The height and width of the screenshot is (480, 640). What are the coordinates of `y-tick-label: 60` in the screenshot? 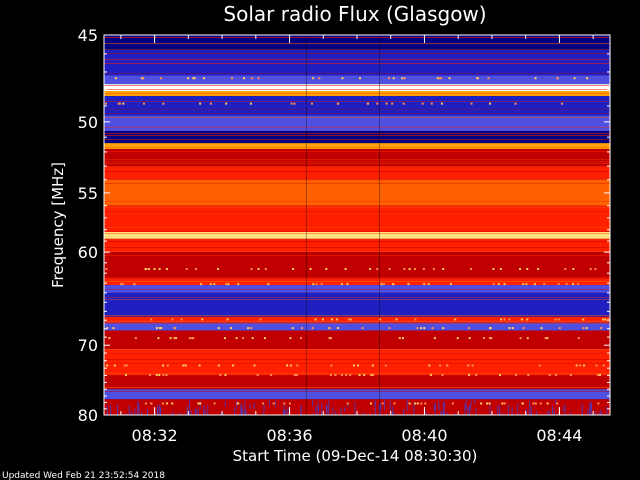 It's located at (88, 252).